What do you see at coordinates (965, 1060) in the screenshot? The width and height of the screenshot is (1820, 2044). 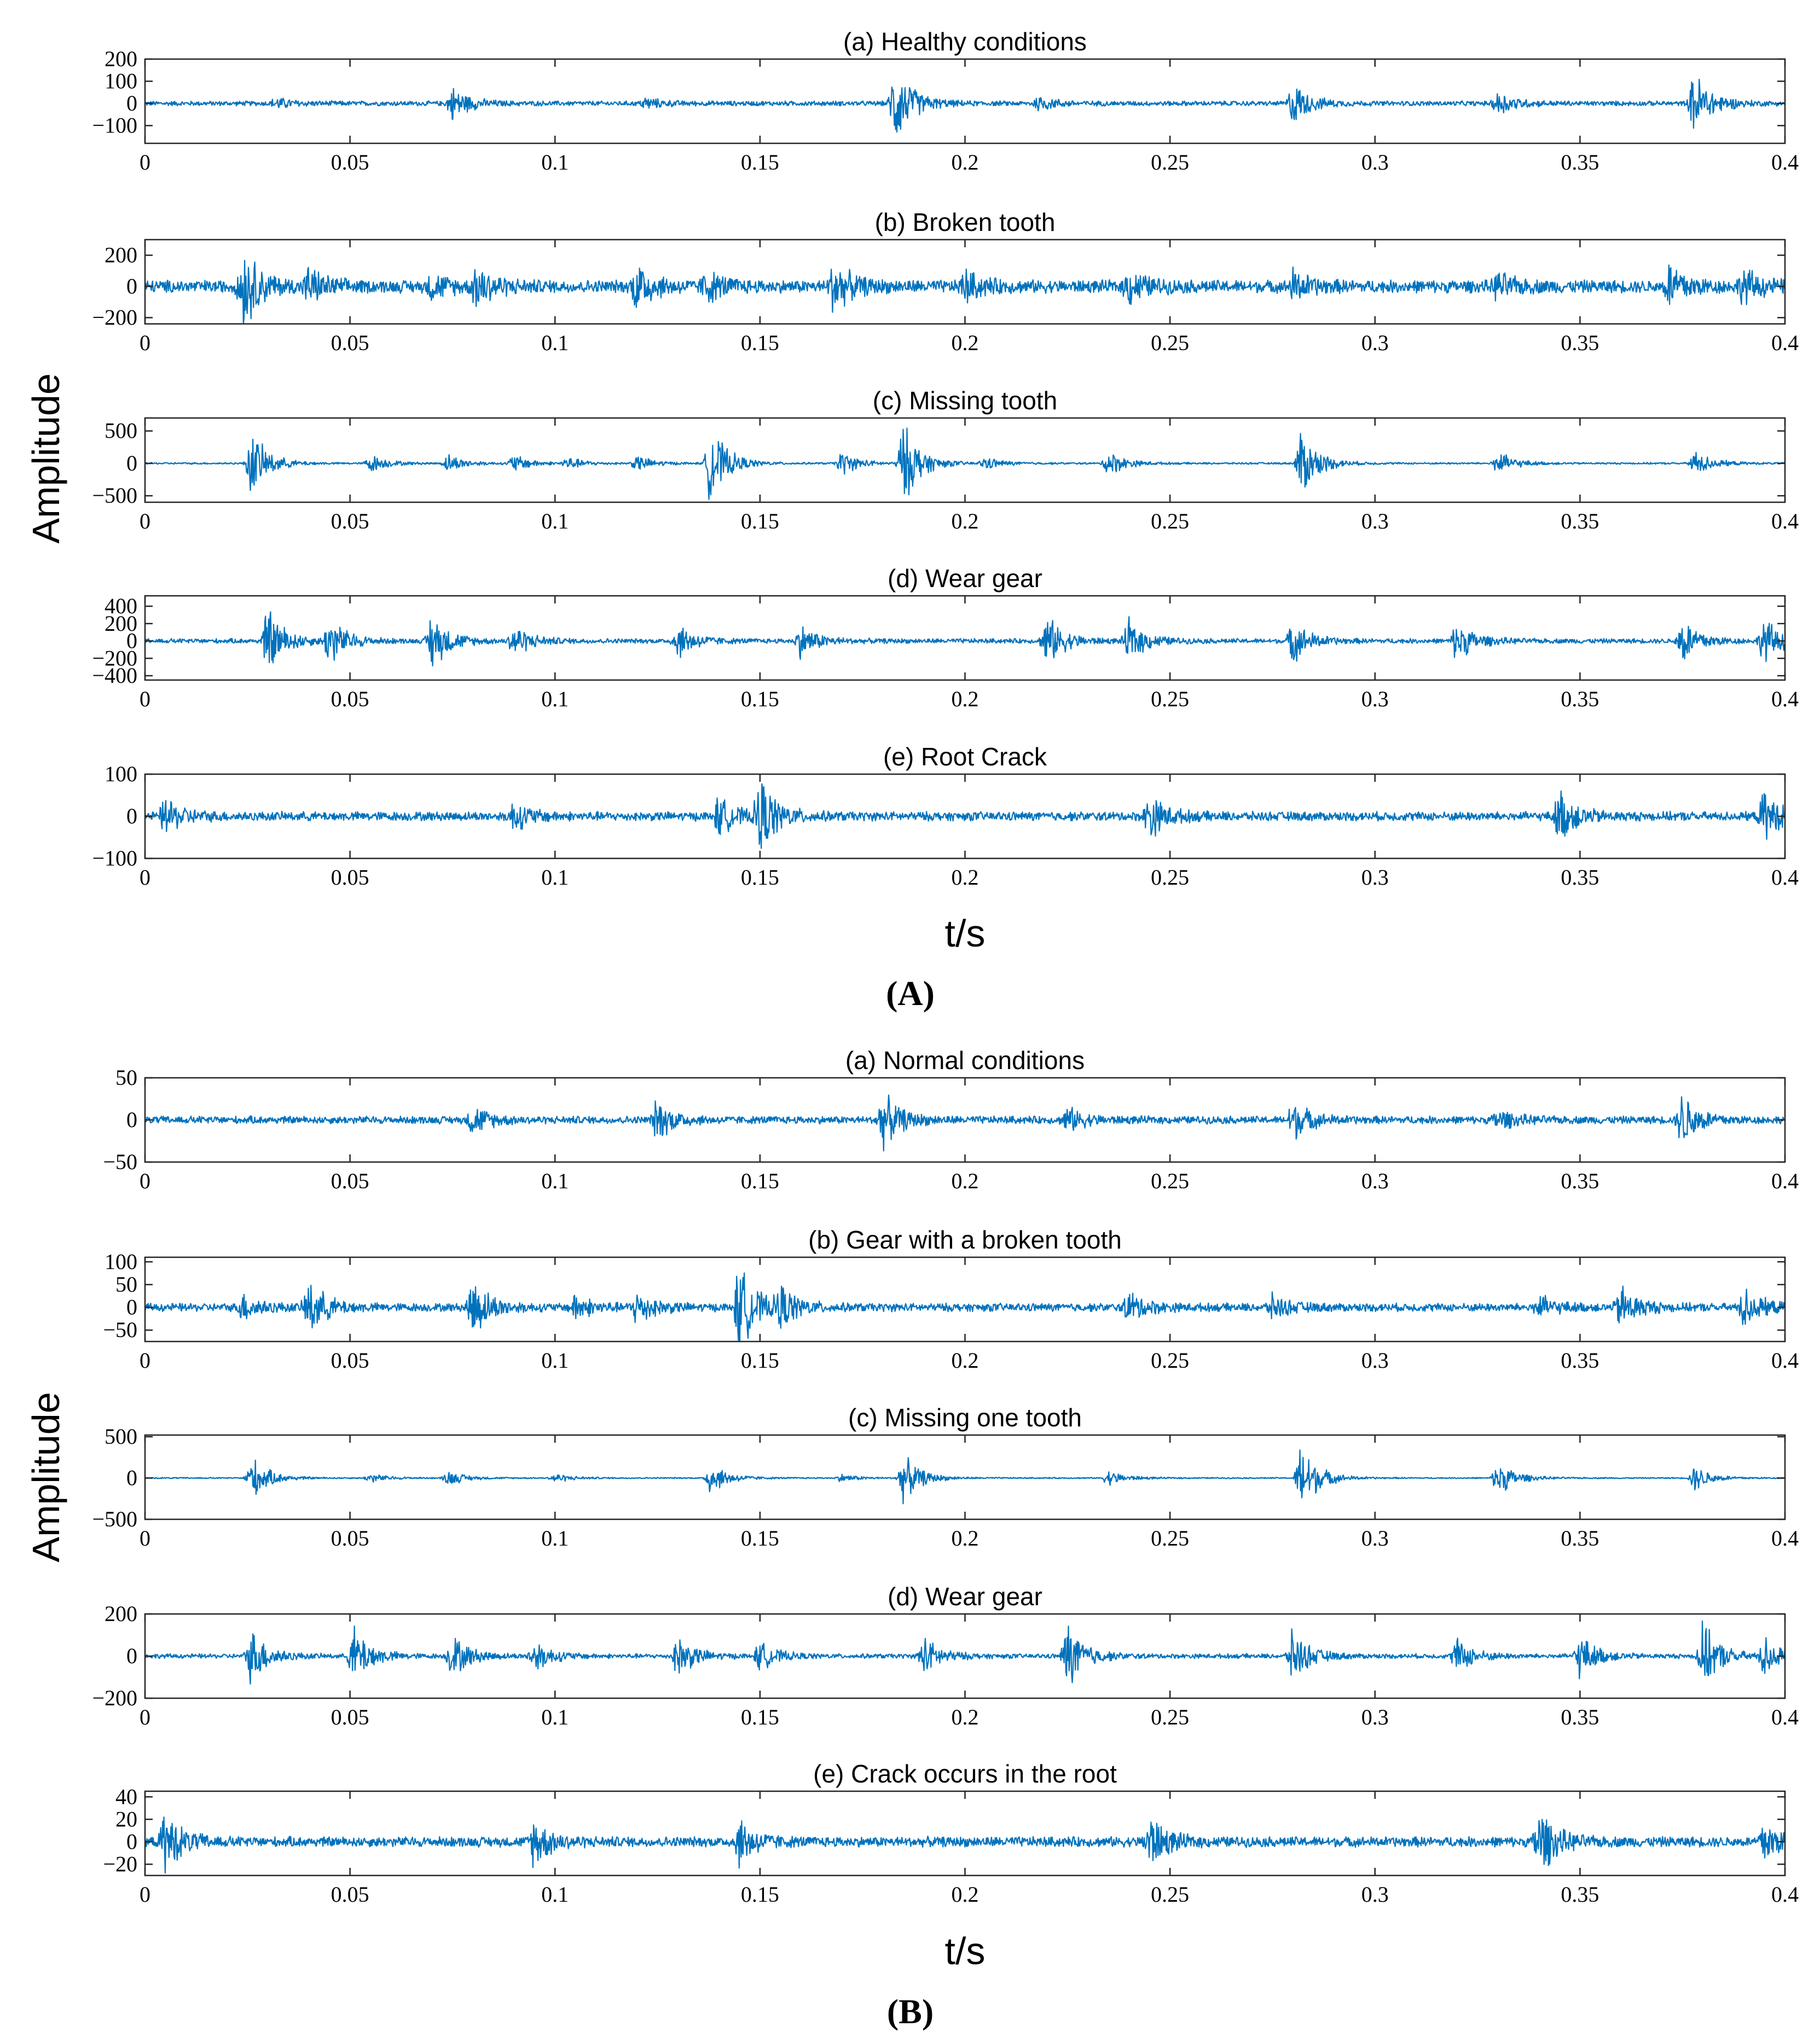 I see `subplot-title: (a) Normal conditions` at bounding box center [965, 1060].